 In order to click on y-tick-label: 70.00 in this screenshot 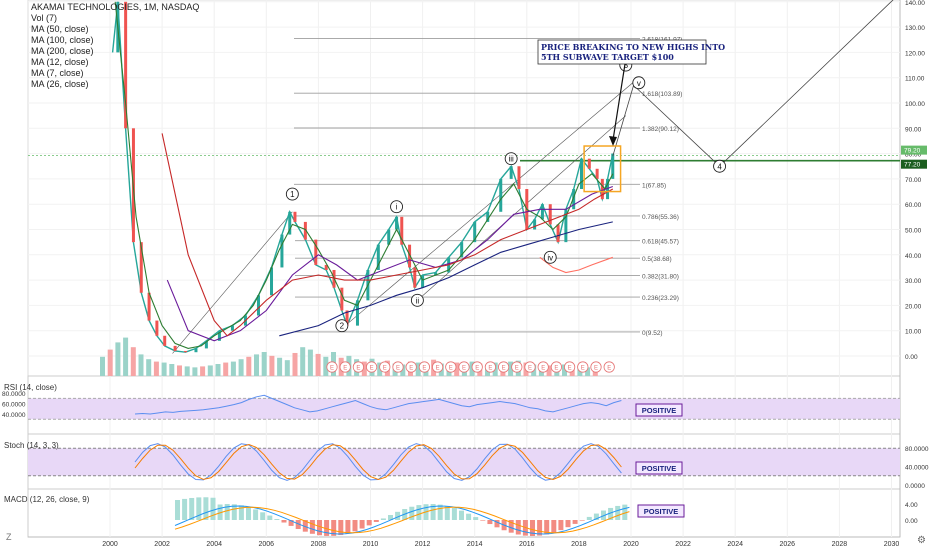, I will do `click(913, 180)`.